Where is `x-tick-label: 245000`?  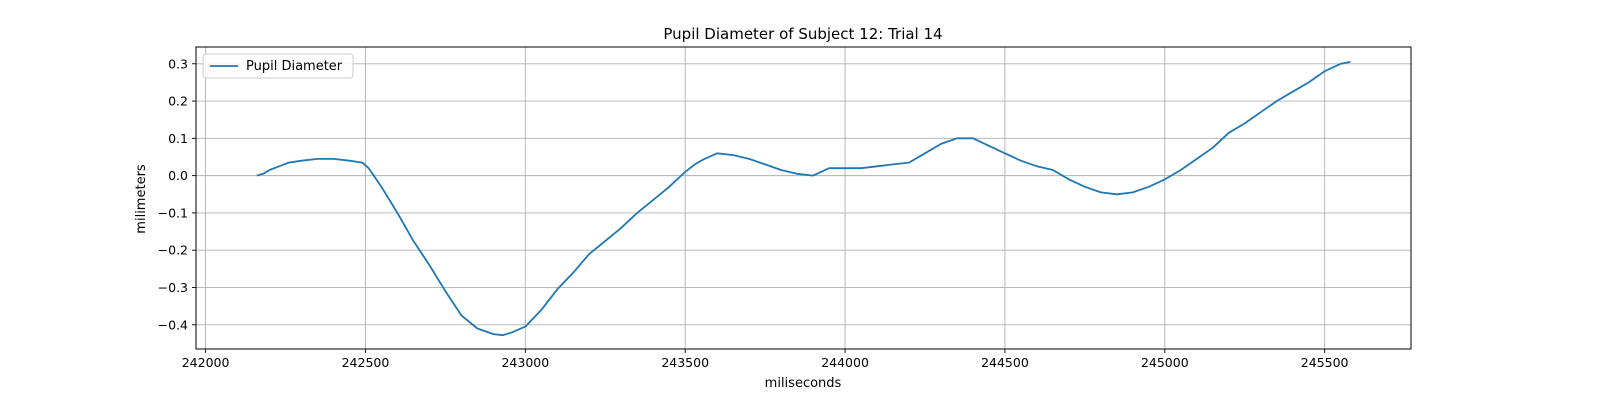 x-tick-label: 245000 is located at coordinates (1165, 362).